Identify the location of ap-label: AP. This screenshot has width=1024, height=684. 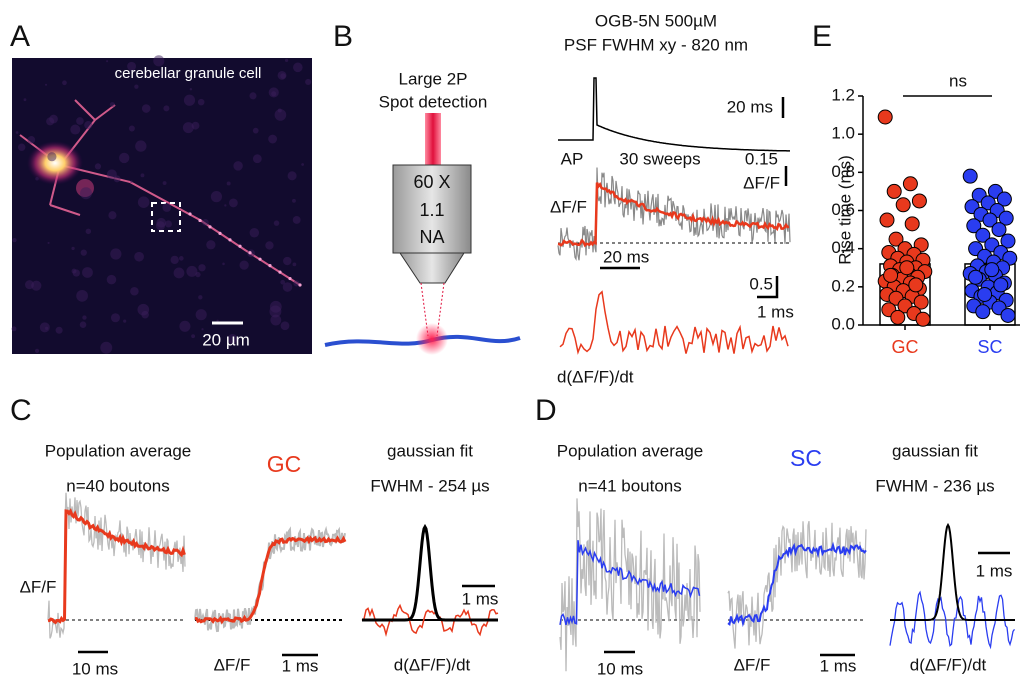
(572, 158).